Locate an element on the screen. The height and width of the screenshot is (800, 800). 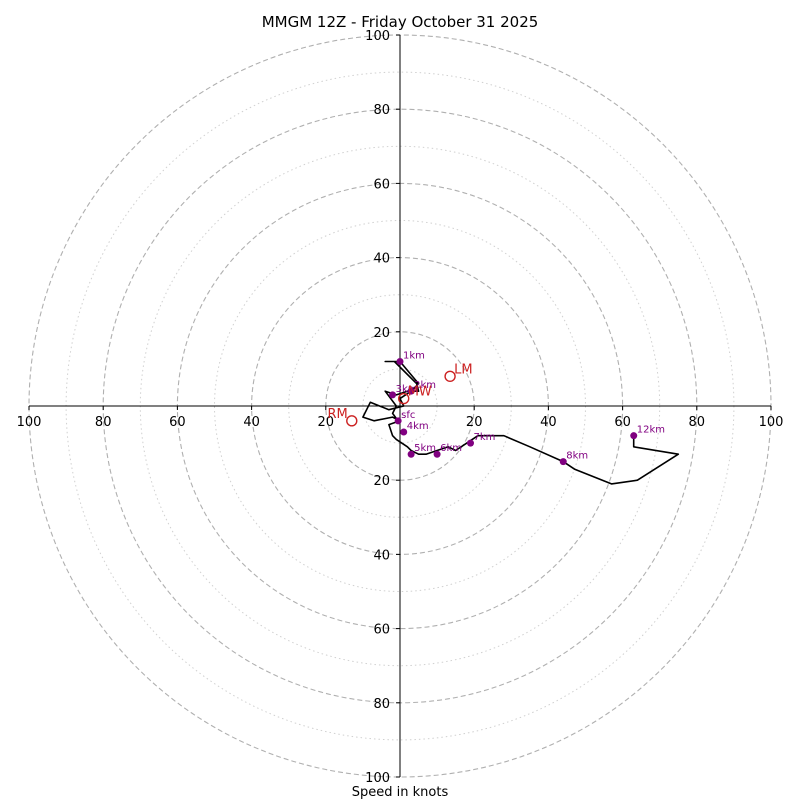
chart-title: MMGM 12Z - Friday October 31 2025 is located at coordinates (400, 22).